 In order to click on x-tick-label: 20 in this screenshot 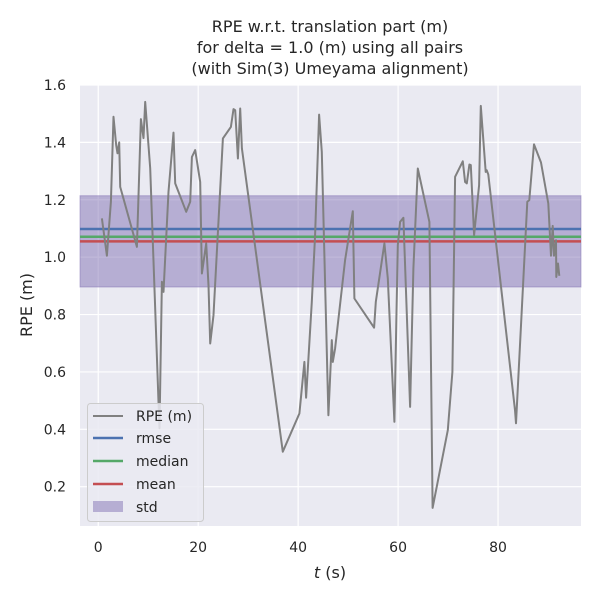, I will do `click(198, 548)`.